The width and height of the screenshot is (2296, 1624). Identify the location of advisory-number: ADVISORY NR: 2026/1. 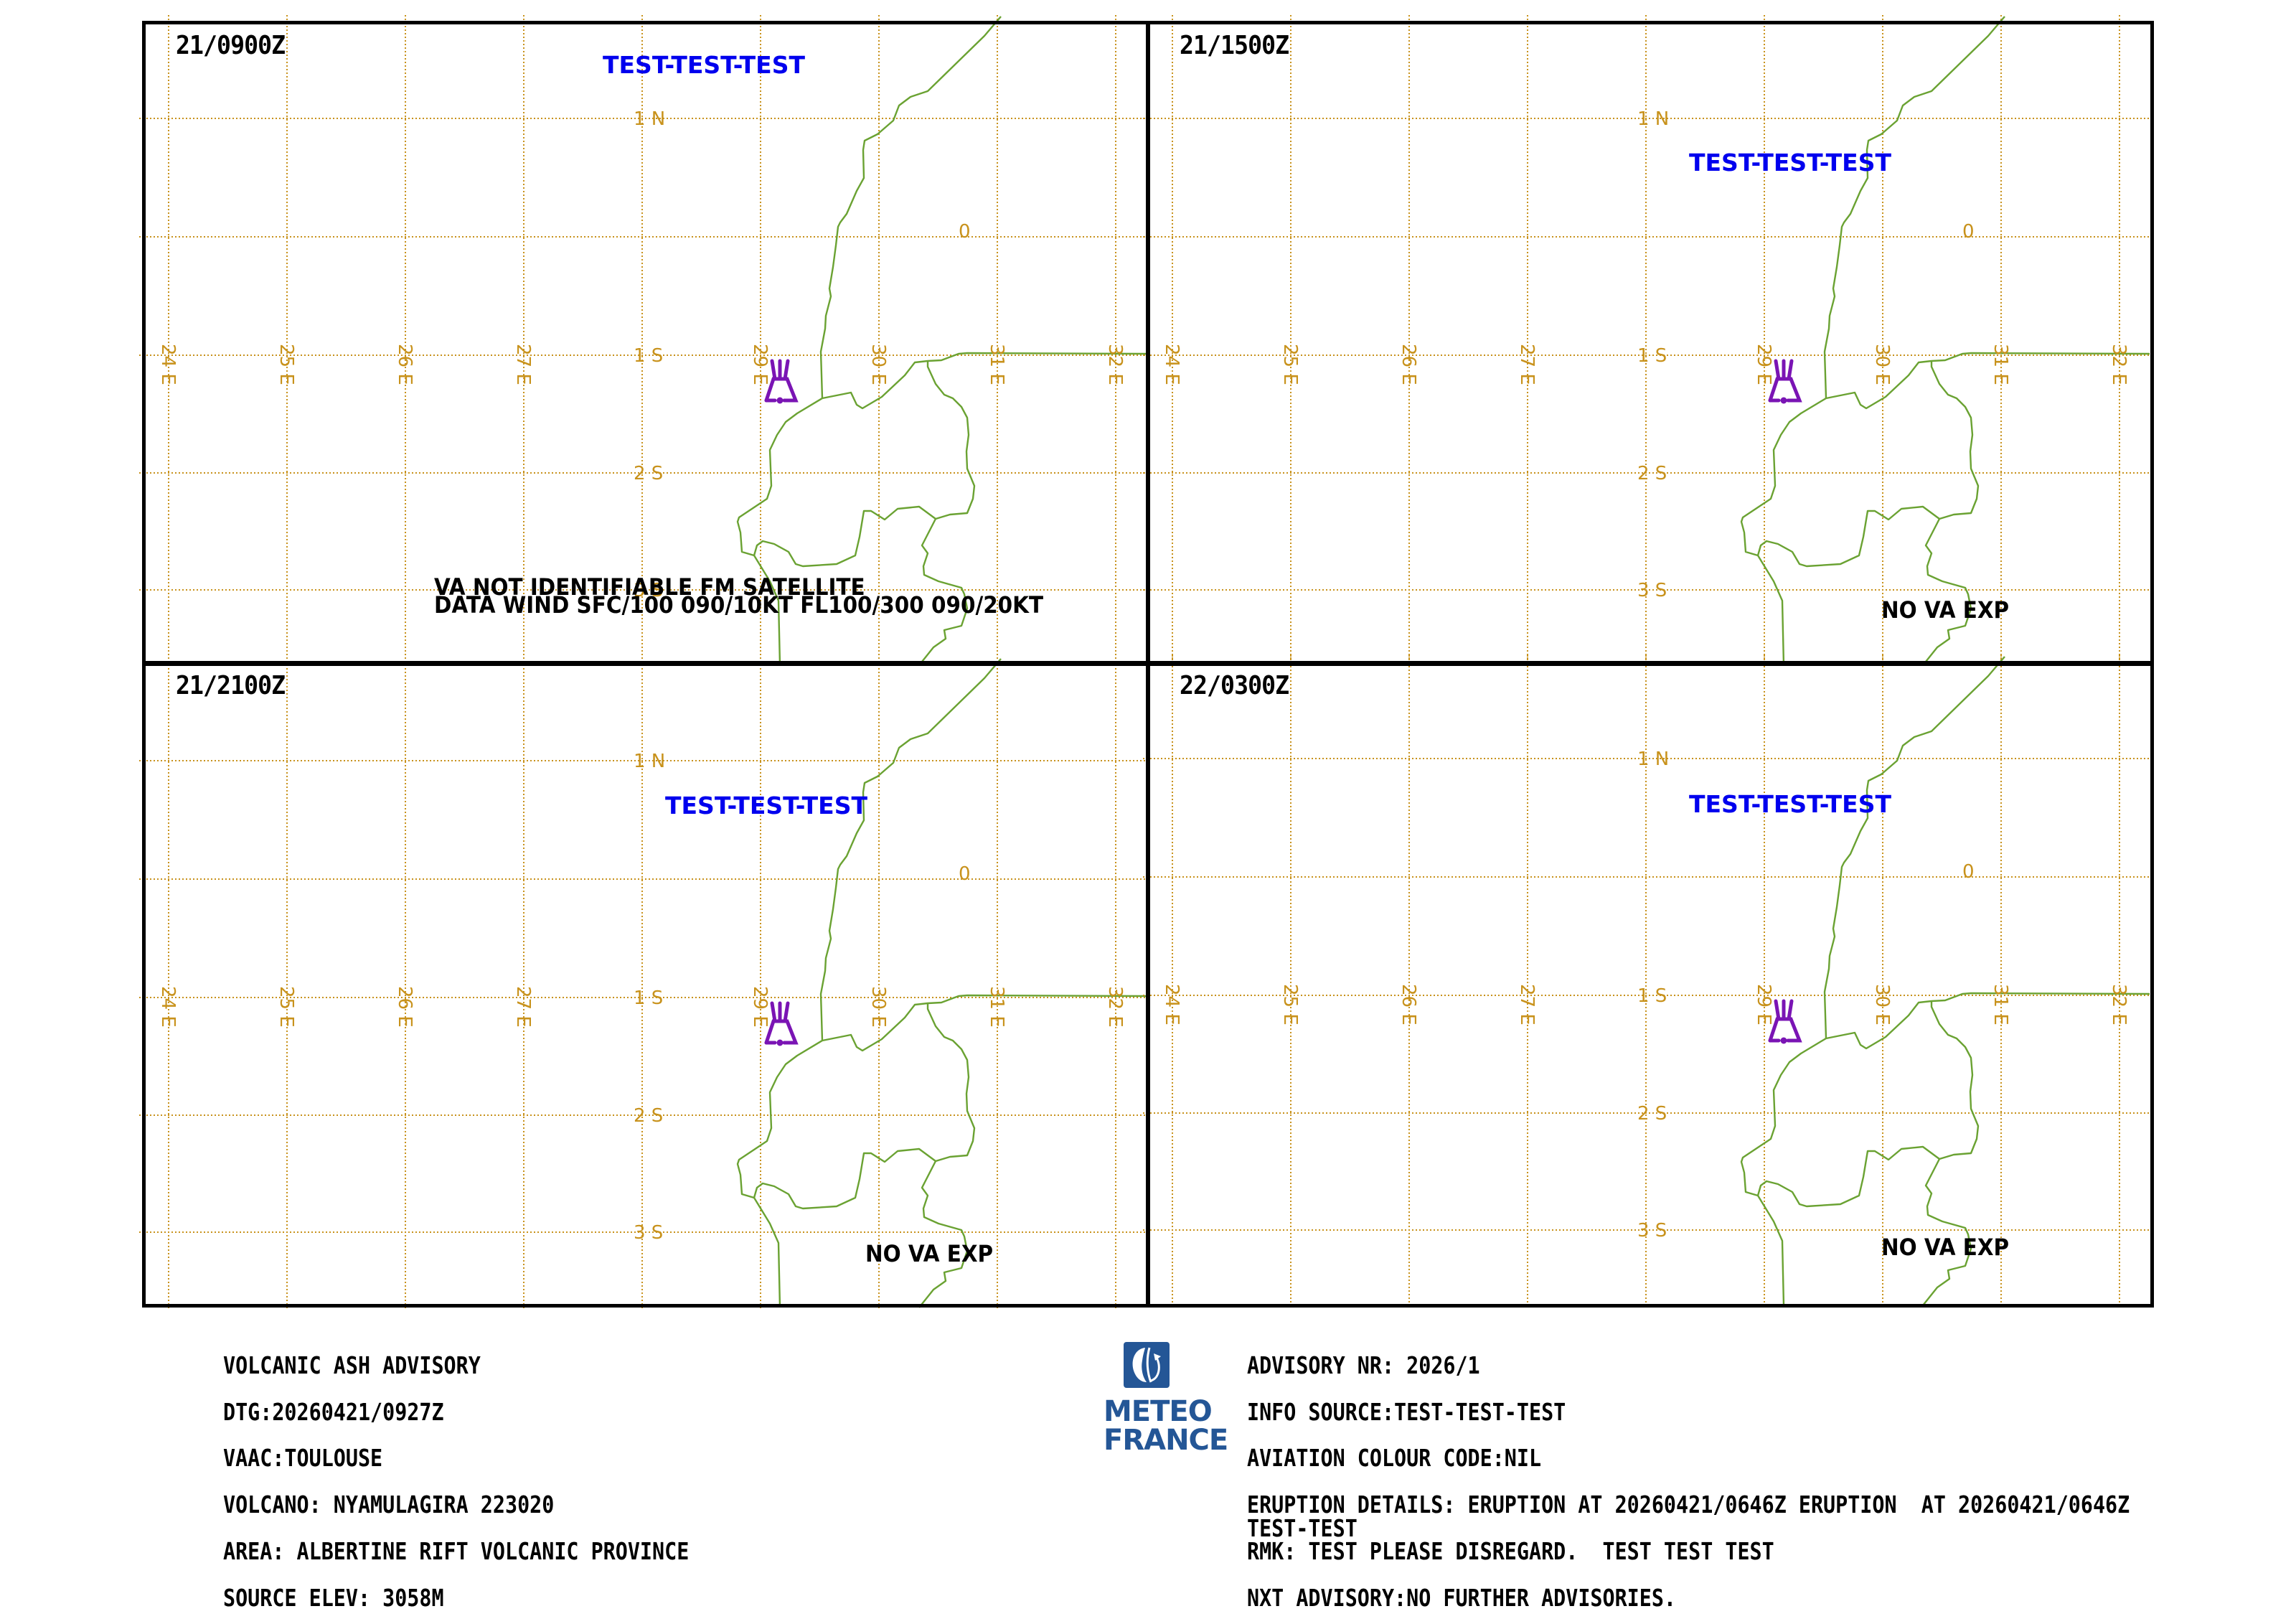
(1364, 1365).